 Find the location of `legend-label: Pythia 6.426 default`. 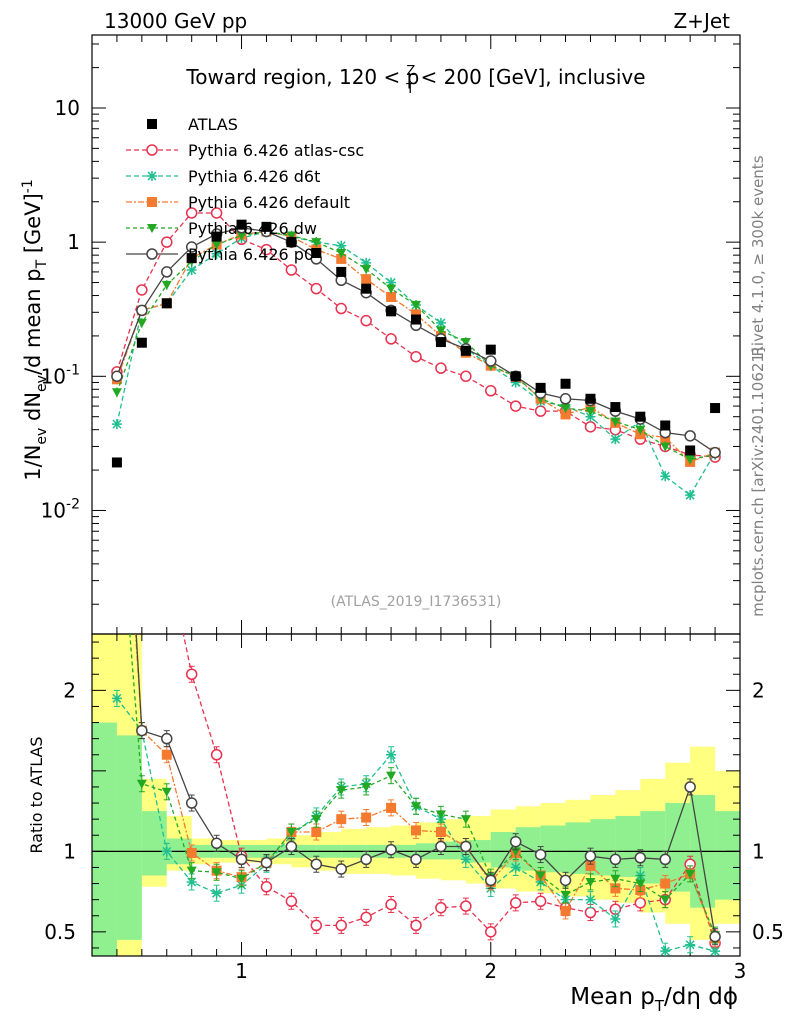

legend-label: Pythia 6.426 default is located at coordinates (269, 202).